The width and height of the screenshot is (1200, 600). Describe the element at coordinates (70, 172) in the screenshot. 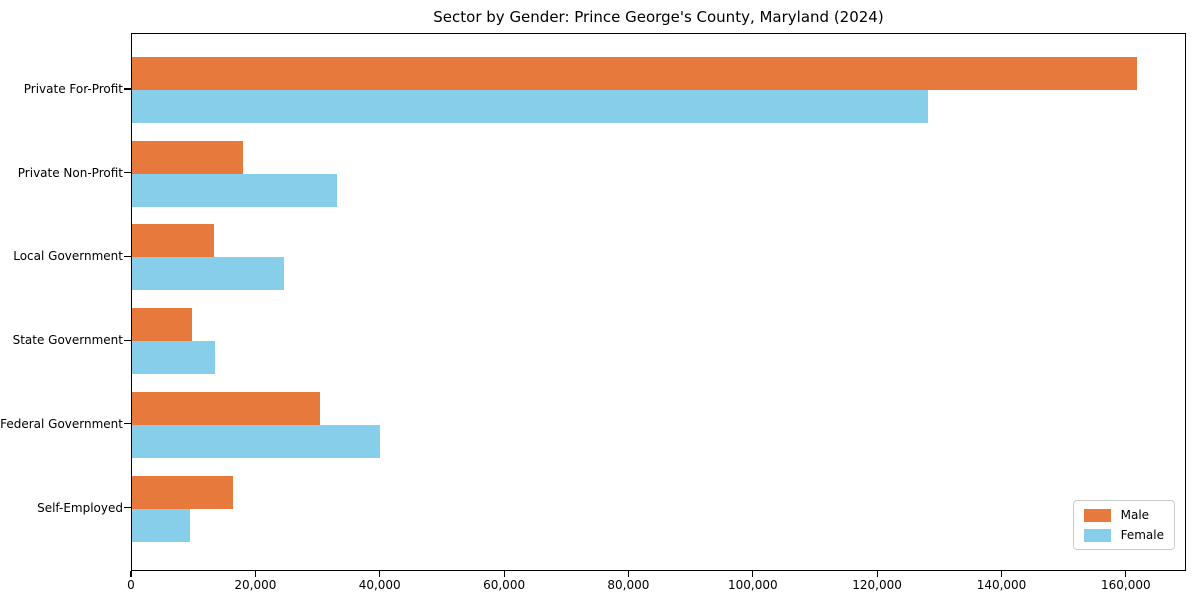

I see `y-tick-label: Private Non-Profit` at that location.